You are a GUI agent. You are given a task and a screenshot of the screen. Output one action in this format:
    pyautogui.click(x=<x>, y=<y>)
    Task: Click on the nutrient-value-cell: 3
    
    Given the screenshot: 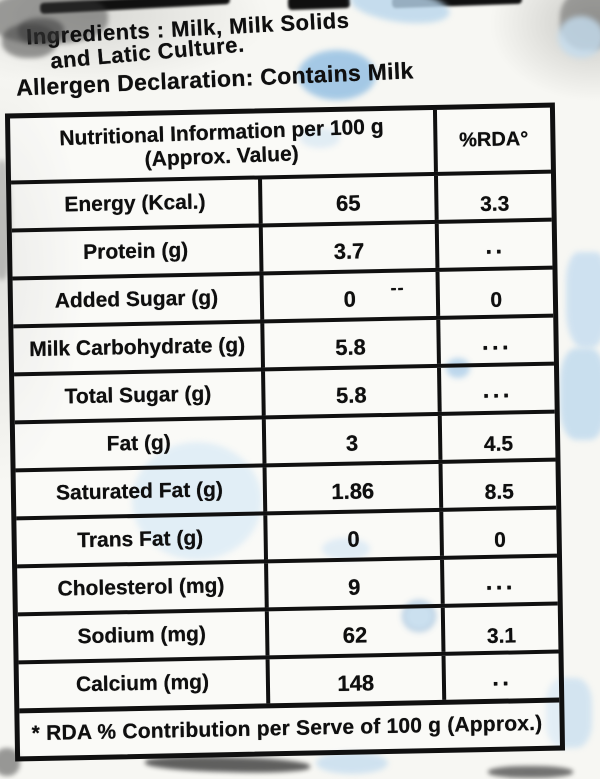 What is the action you would take?
    pyautogui.click(x=354, y=439)
    